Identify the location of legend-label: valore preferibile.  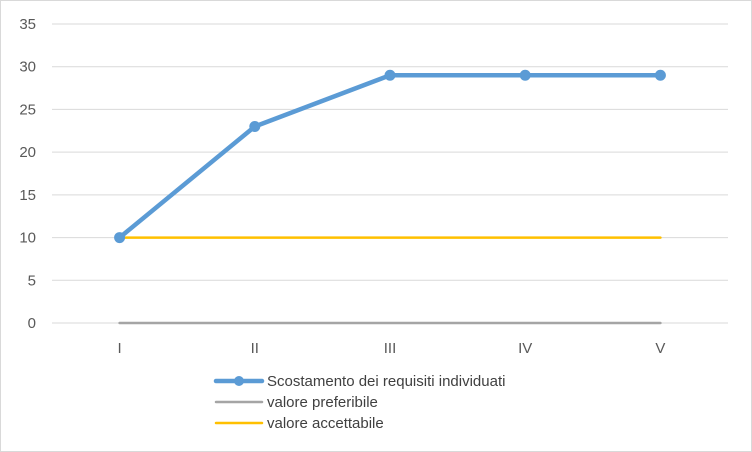
(322, 402).